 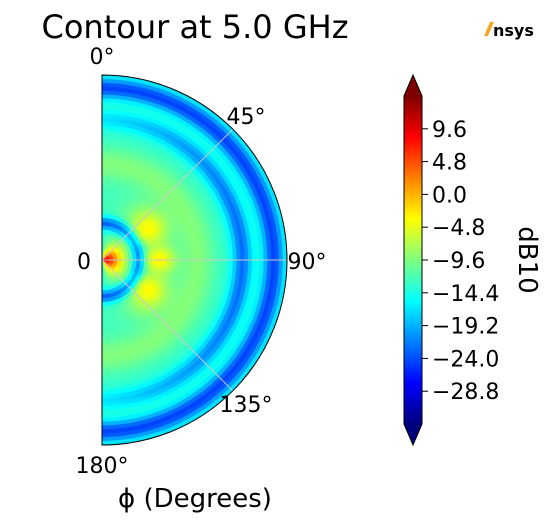 What do you see at coordinates (465, 294) in the screenshot?
I see `colorbar-tick-label: −14.4` at bounding box center [465, 294].